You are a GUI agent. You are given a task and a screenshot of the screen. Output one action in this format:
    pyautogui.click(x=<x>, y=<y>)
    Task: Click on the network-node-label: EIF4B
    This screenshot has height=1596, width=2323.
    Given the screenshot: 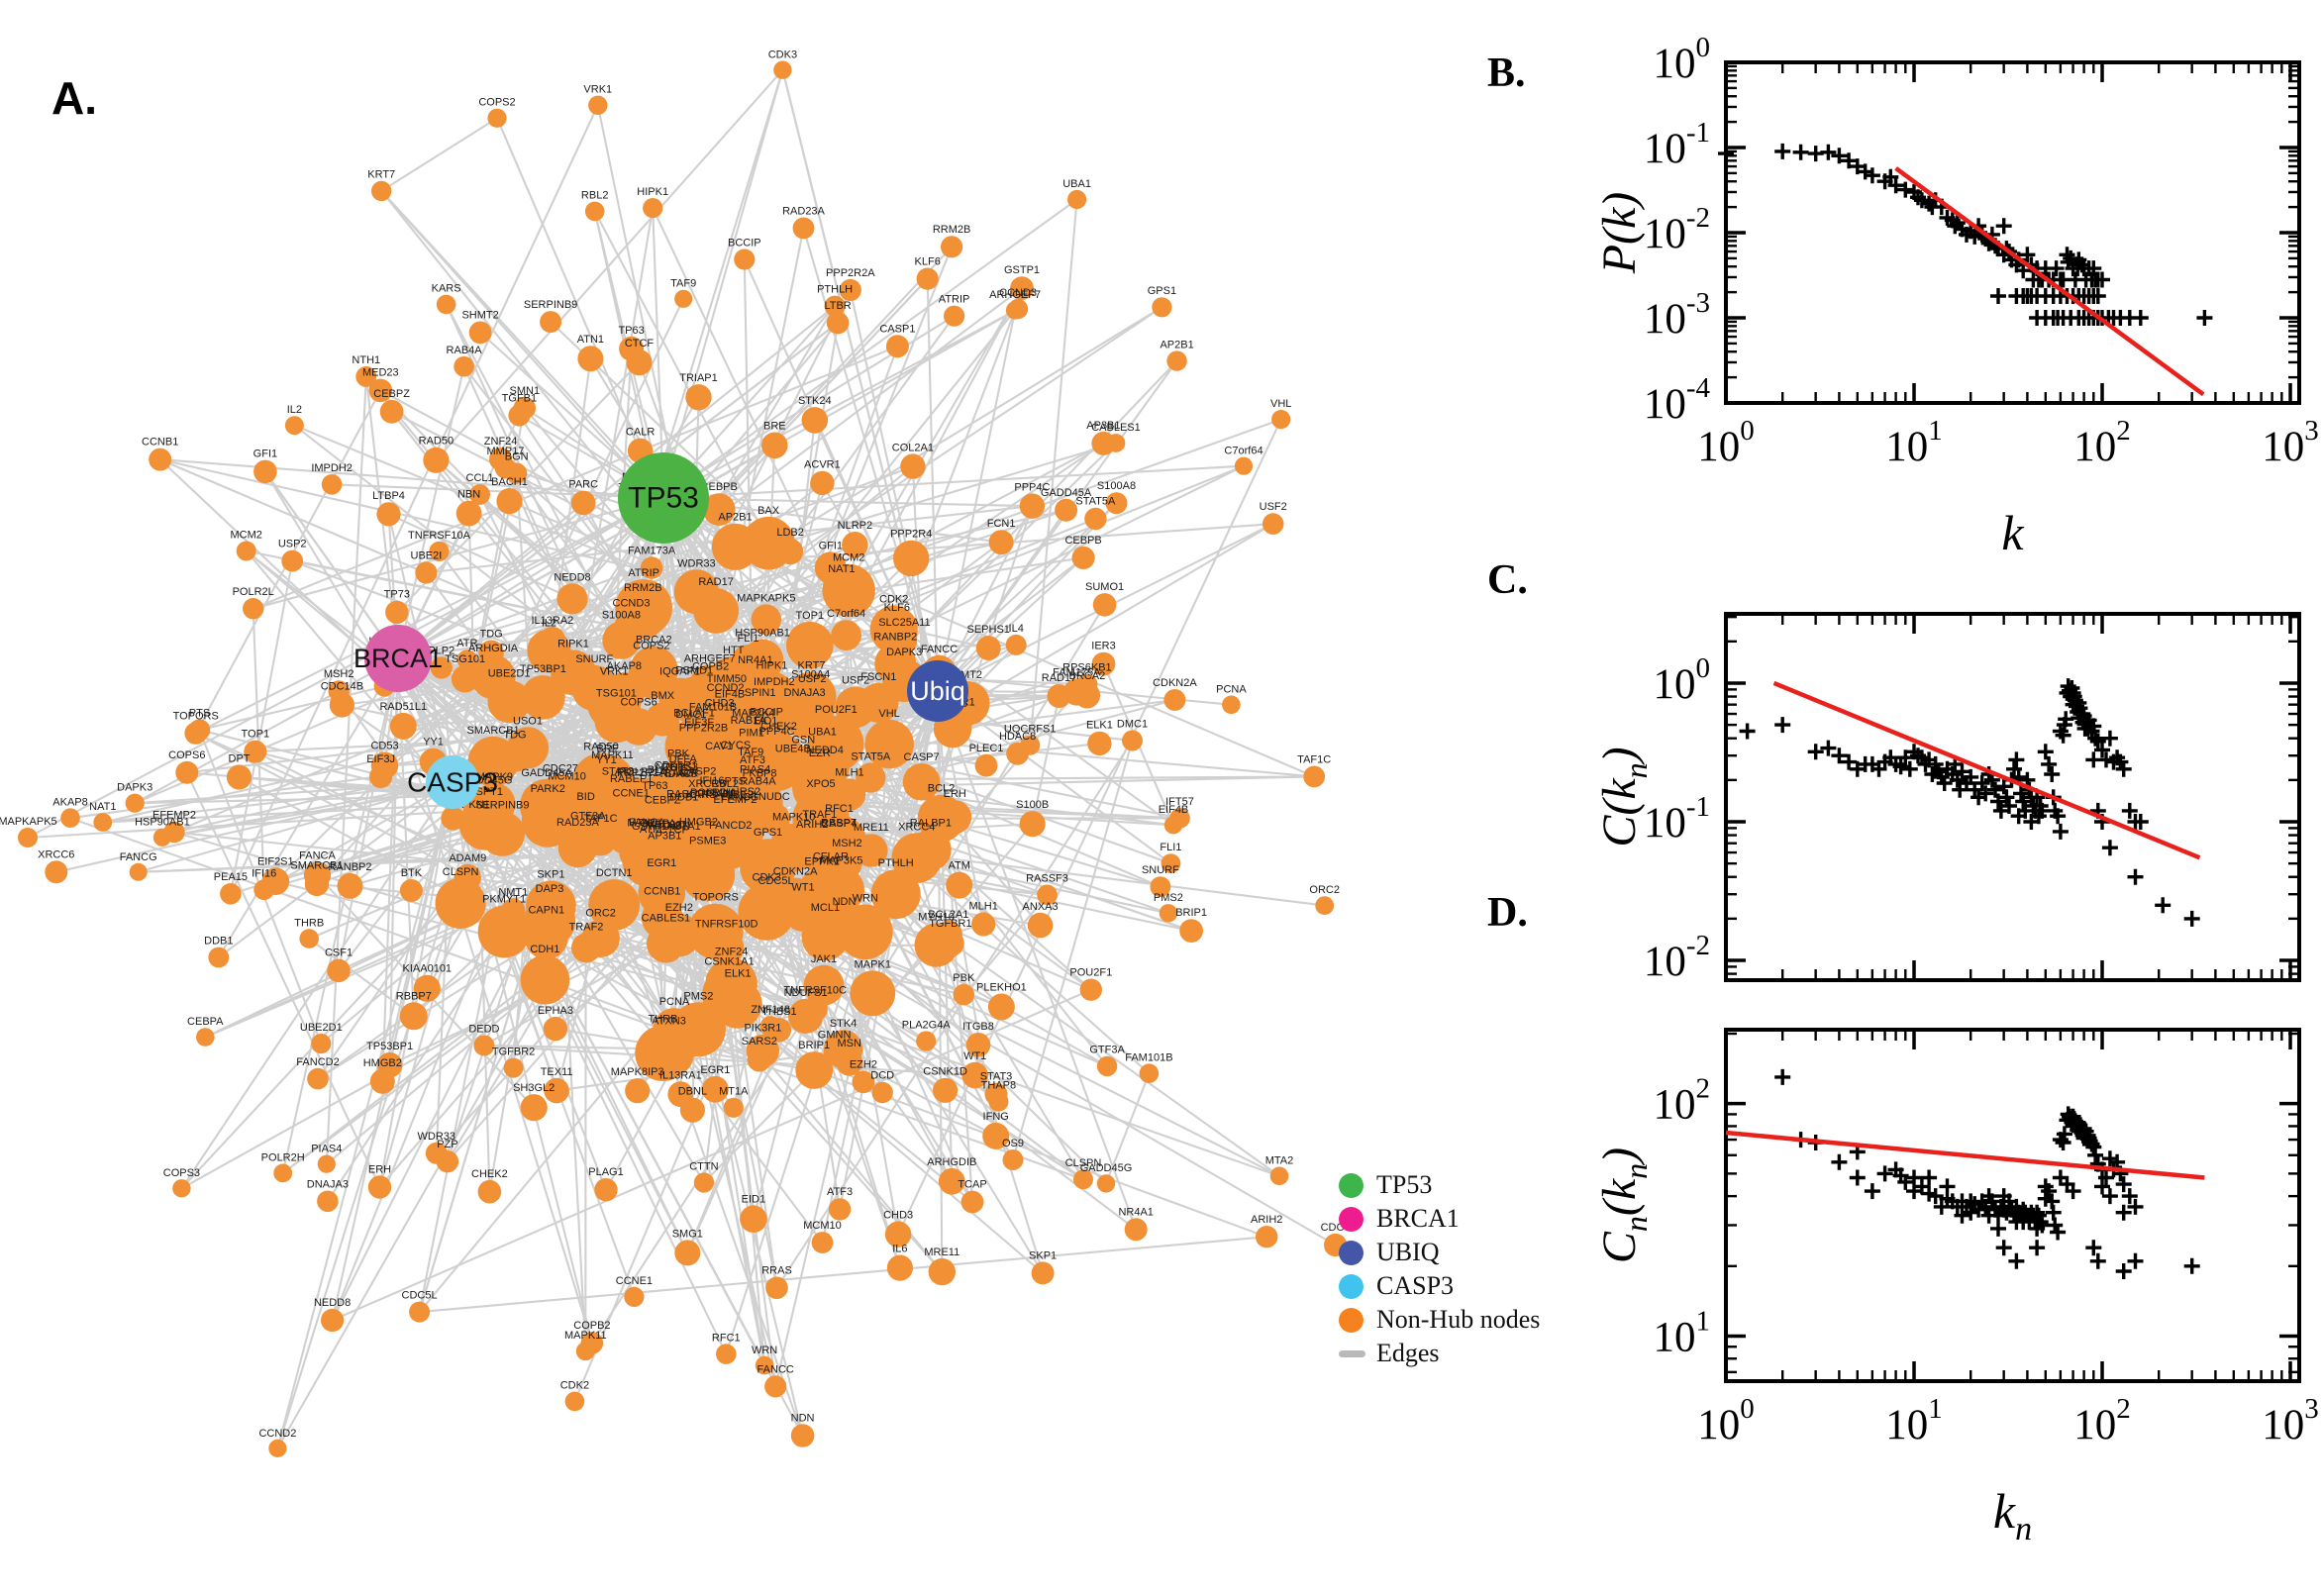 What is the action you would take?
    pyautogui.click(x=730, y=695)
    